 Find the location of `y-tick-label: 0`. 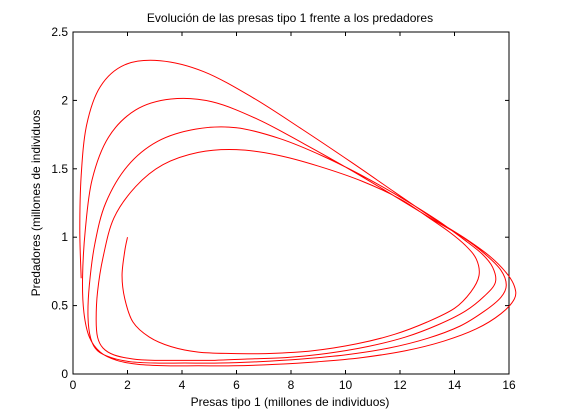

y-tick-label: 0 is located at coordinates (64, 374).